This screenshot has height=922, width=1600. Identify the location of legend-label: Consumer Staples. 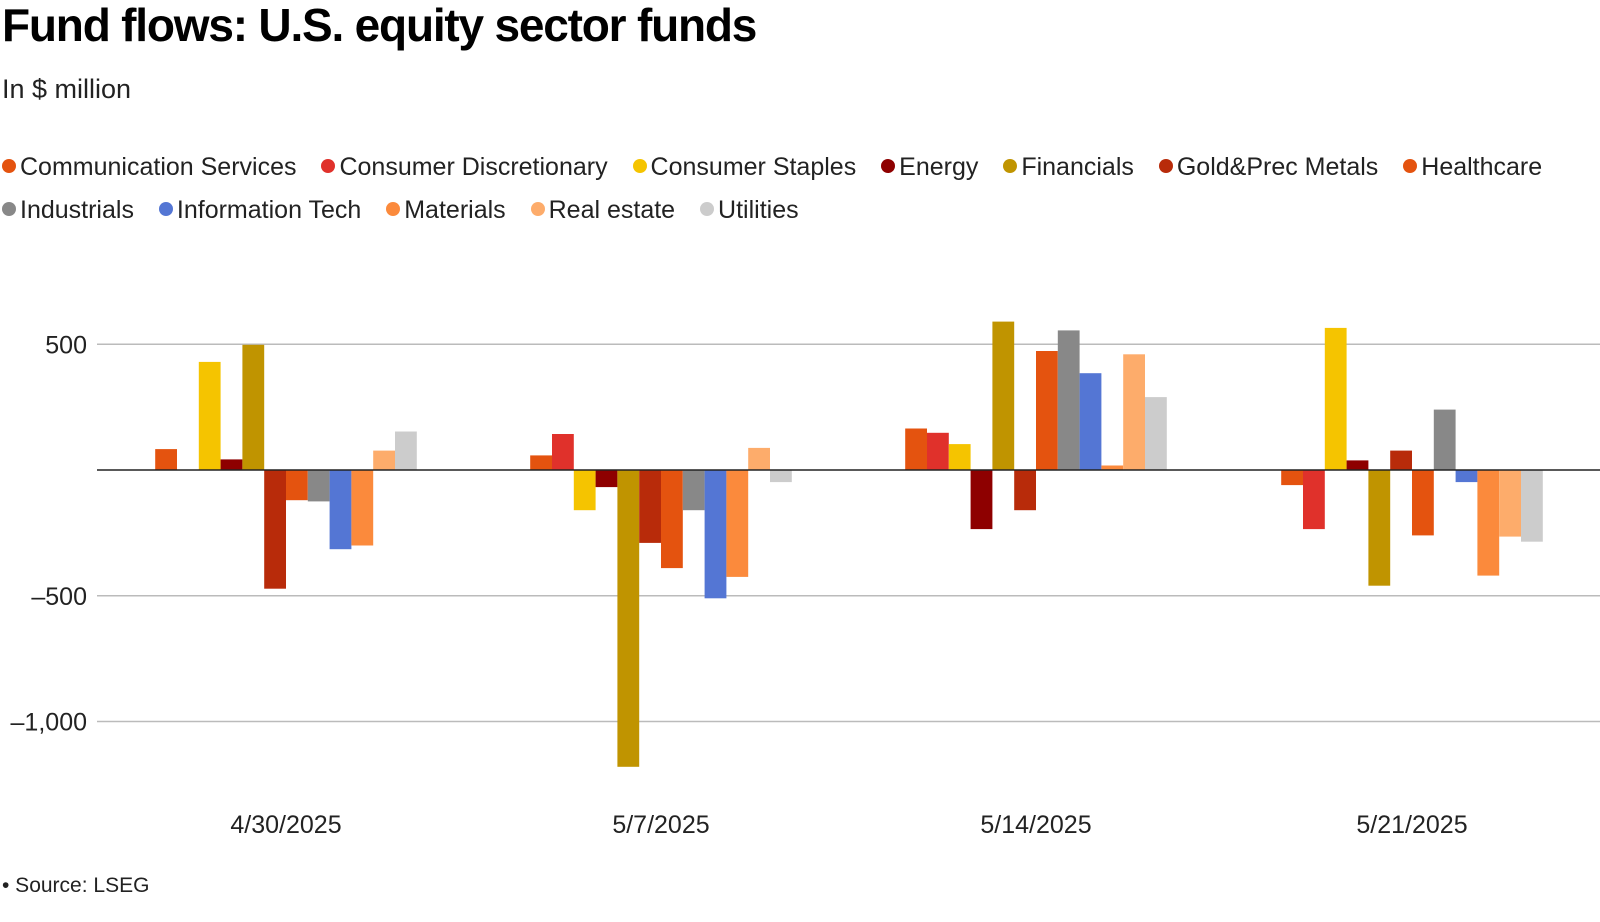
(753, 167).